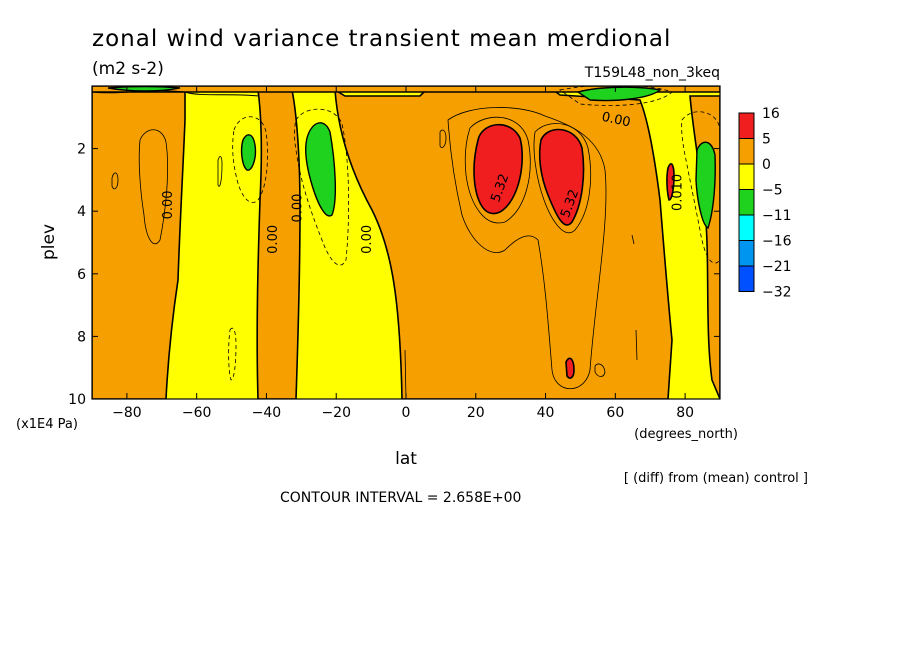 This screenshot has height=654, width=904. What do you see at coordinates (49, 242) in the screenshot?
I see `y-axis-label: plev` at bounding box center [49, 242].